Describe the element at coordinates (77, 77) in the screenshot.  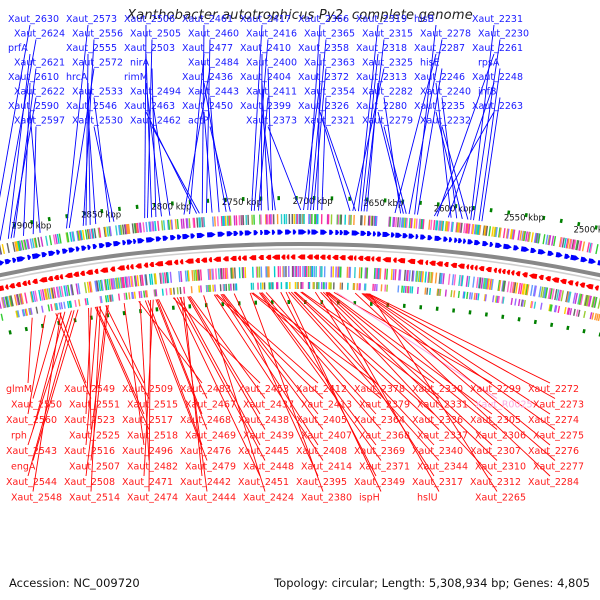
I see `forward-gene-label: hrcA` at that location.